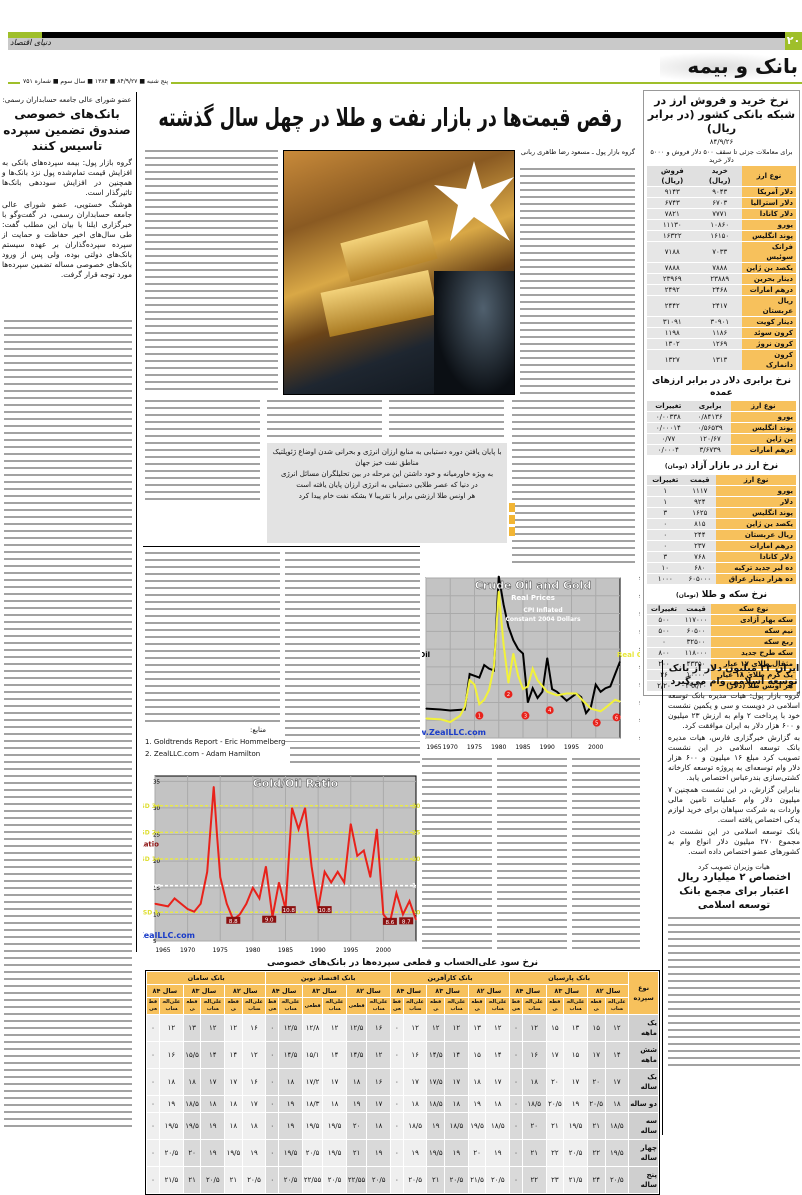 Image resolution: width=802 pixels, height=1195 pixels. I want to click on rate-value: ۲۱, so click(192, 1180).